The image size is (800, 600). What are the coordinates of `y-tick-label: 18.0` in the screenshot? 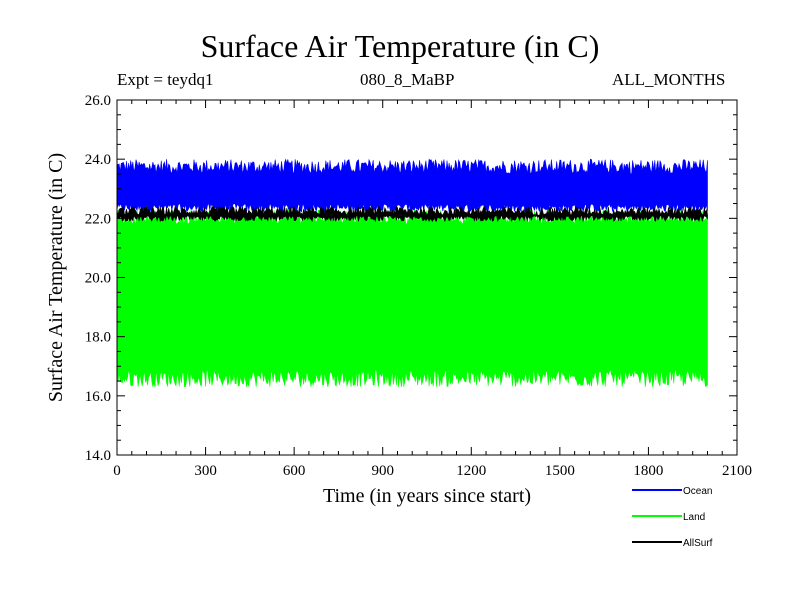 It's located at (98, 338).